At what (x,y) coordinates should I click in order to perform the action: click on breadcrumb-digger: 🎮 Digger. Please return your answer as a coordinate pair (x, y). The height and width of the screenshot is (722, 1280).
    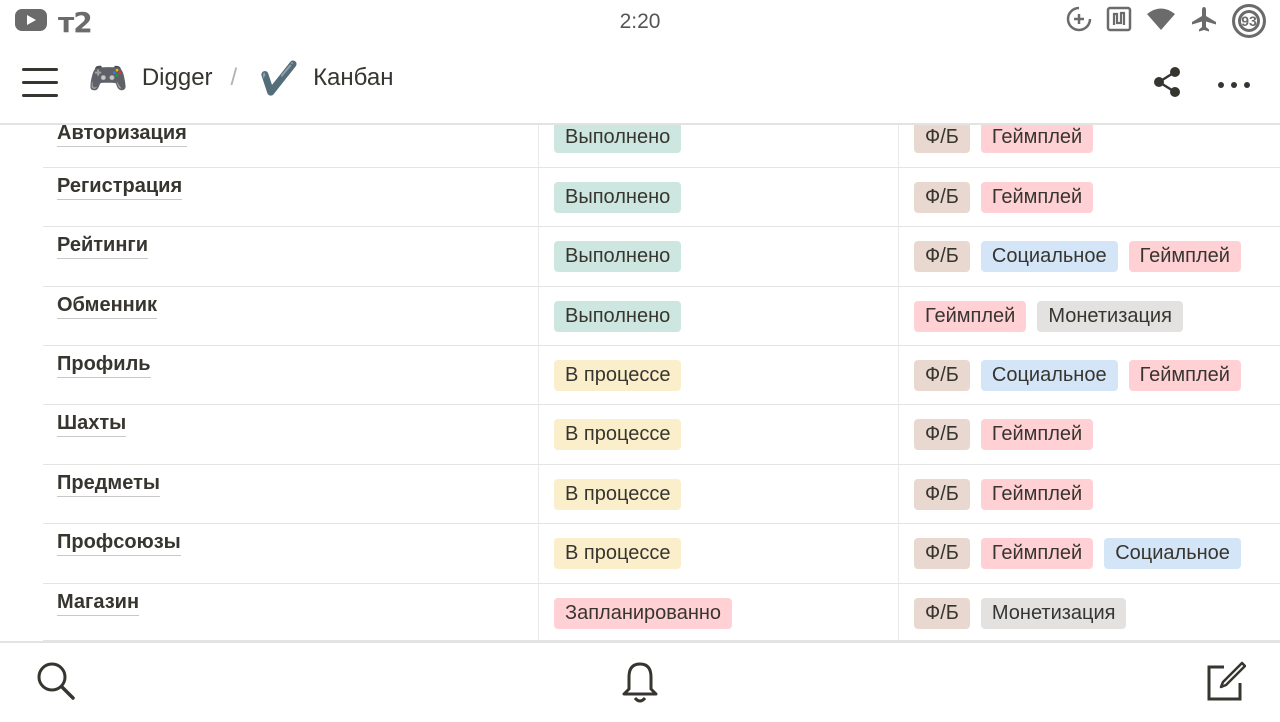
    Looking at the image, I should click on (150, 78).